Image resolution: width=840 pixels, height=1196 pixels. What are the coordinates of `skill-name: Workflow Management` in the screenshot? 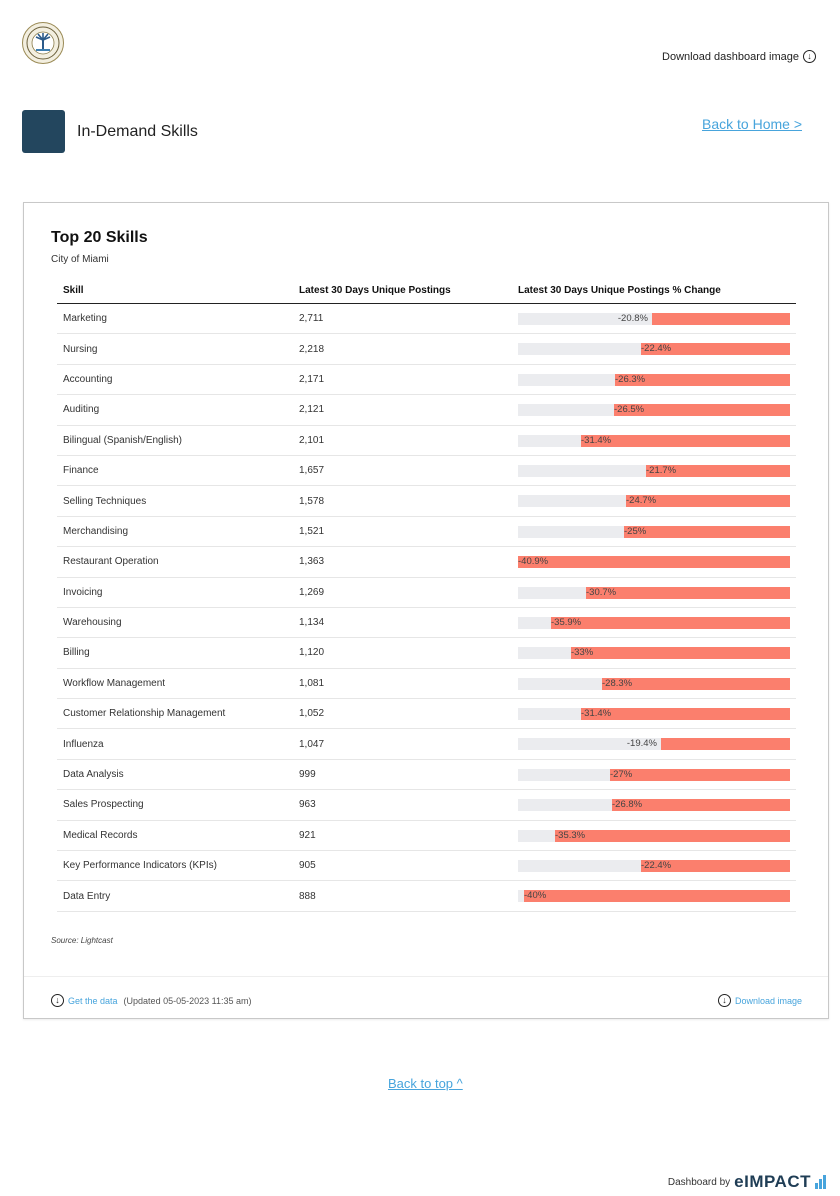 It's located at (114, 683).